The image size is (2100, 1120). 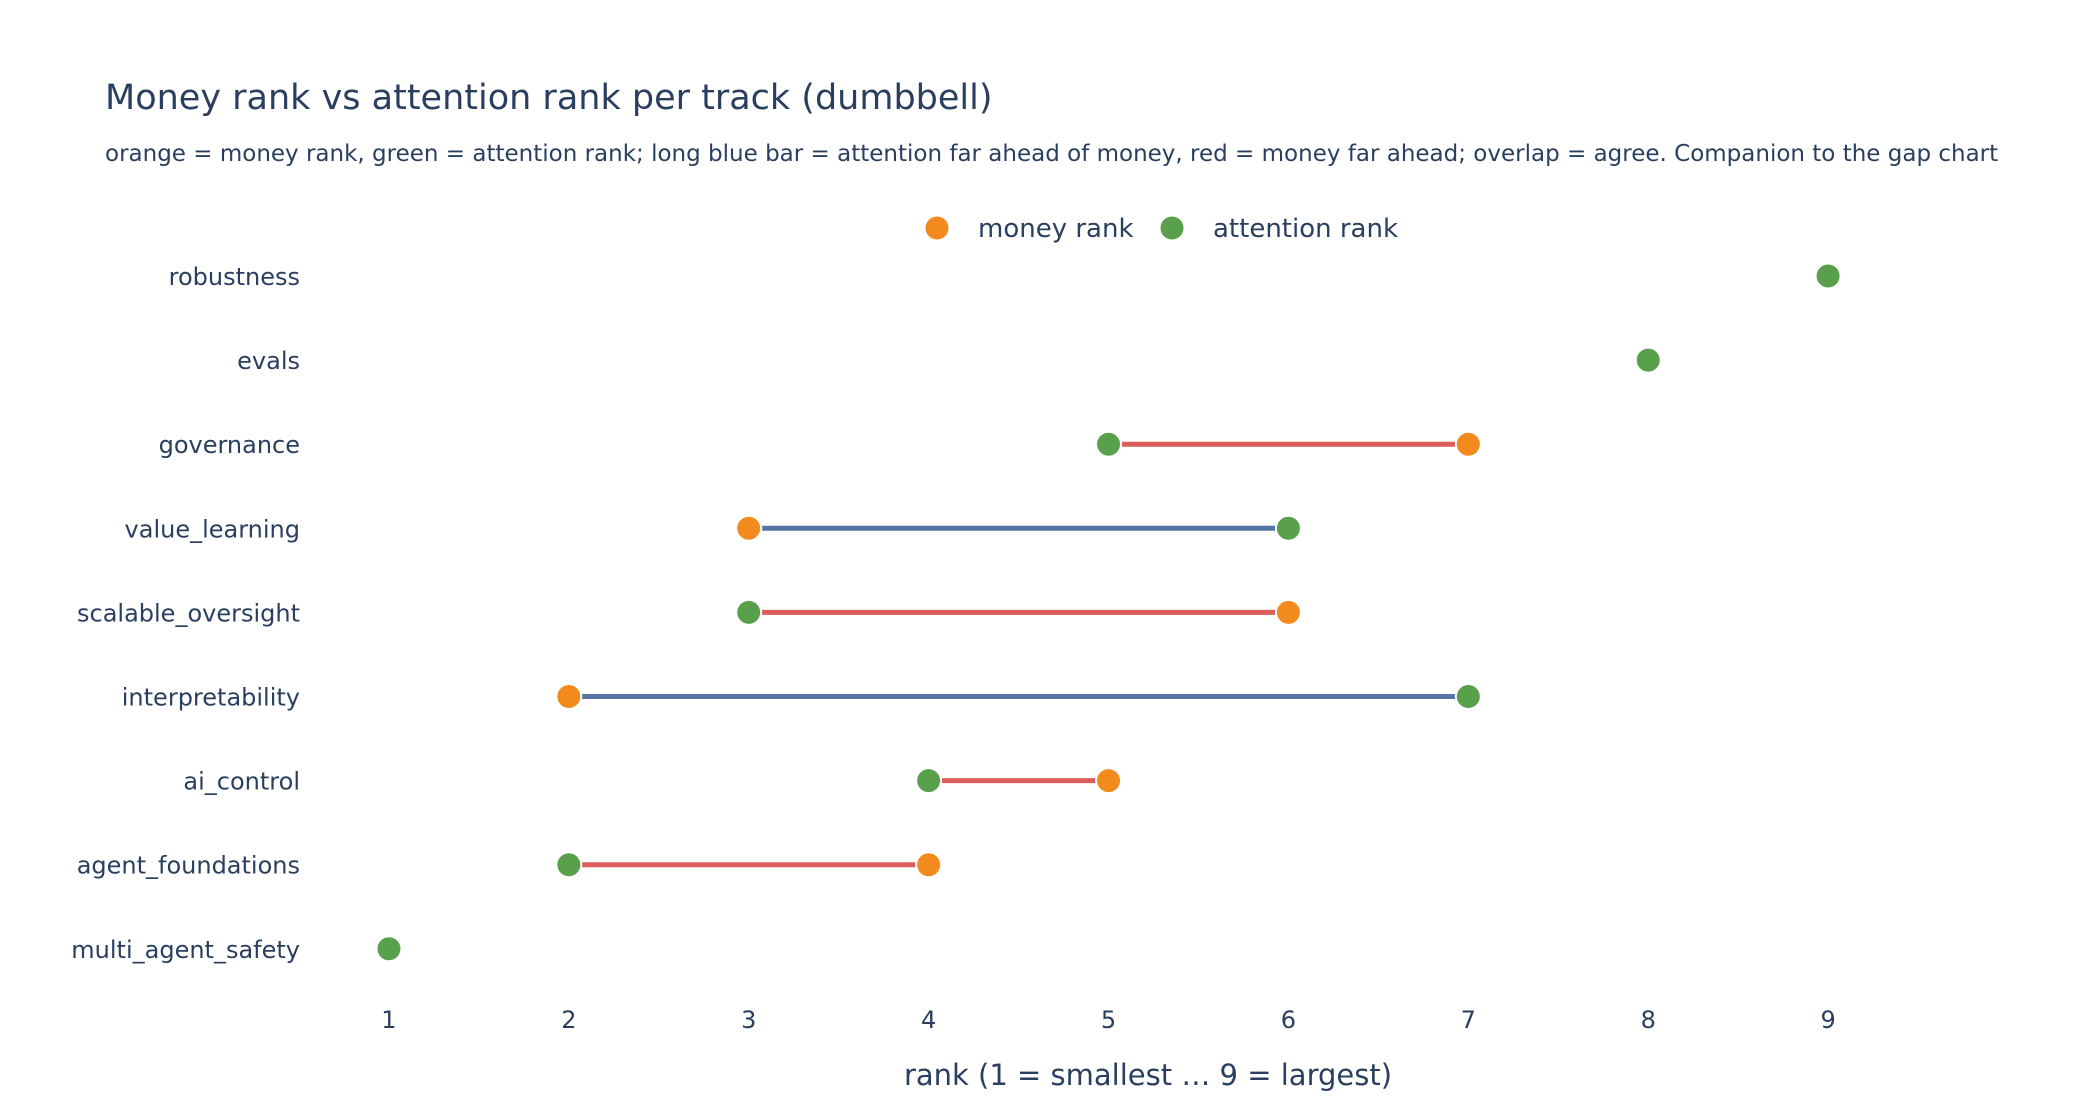 What do you see at coordinates (1288, 528) in the screenshot?
I see `attention-rank-point-value-learning` at bounding box center [1288, 528].